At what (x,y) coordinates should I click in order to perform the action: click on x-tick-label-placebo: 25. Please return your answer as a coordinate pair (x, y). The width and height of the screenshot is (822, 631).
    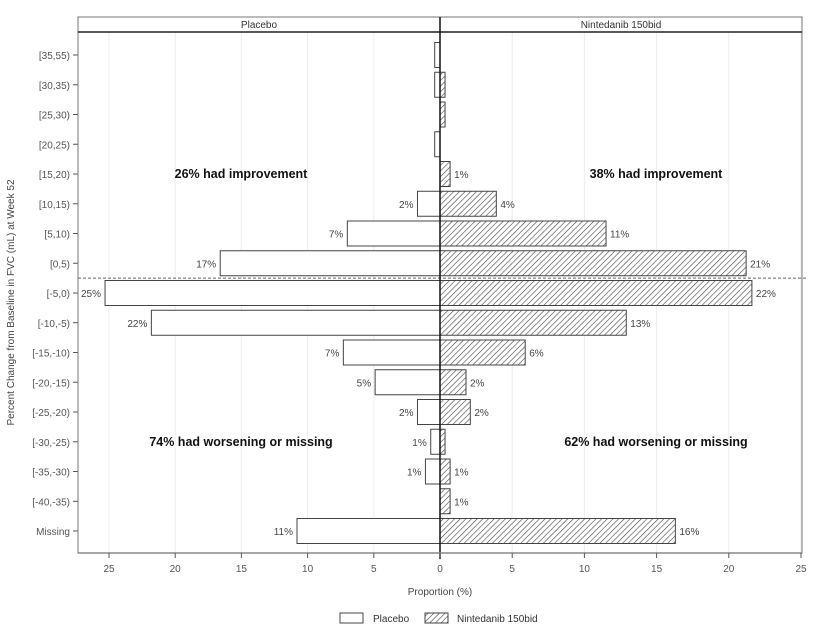
    Looking at the image, I should click on (109, 569).